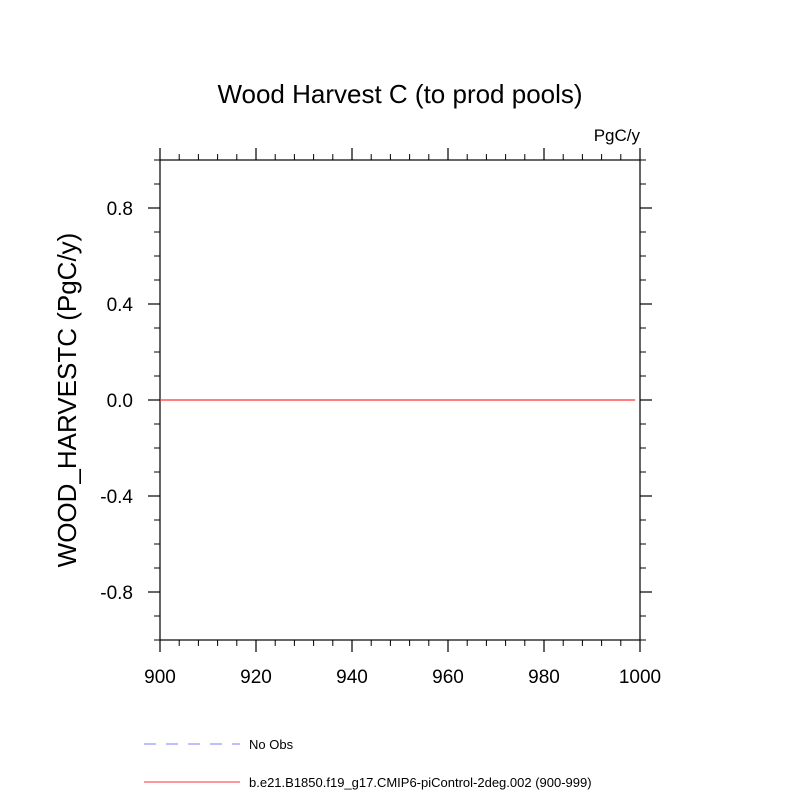 Image resolution: width=800 pixels, height=805 pixels. What do you see at coordinates (448, 677) in the screenshot?
I see `x-tick-label: 960` at bounding box center [448, 677].